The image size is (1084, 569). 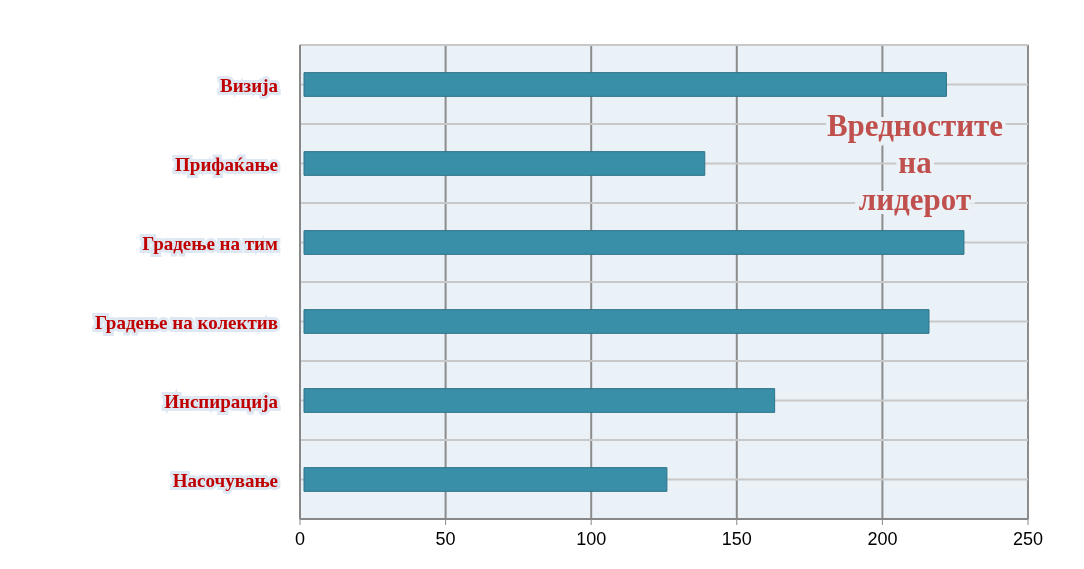 What do you see at coordinates (210, 243) in the screenshot?
I see `y-tick-label: Градење на тим` at bounding box center [210, 243].